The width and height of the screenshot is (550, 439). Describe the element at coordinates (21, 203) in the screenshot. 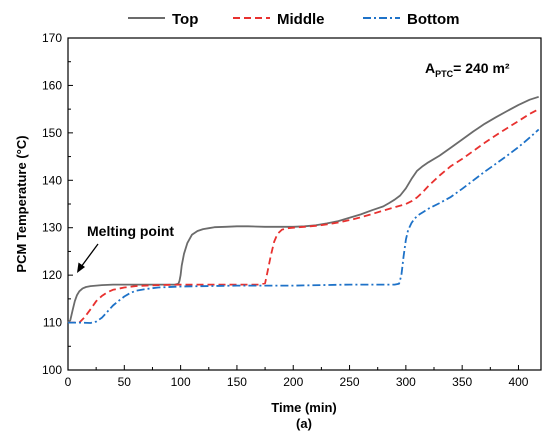

I see `y-axis-title: PCM Temperature (°C)` at that location.